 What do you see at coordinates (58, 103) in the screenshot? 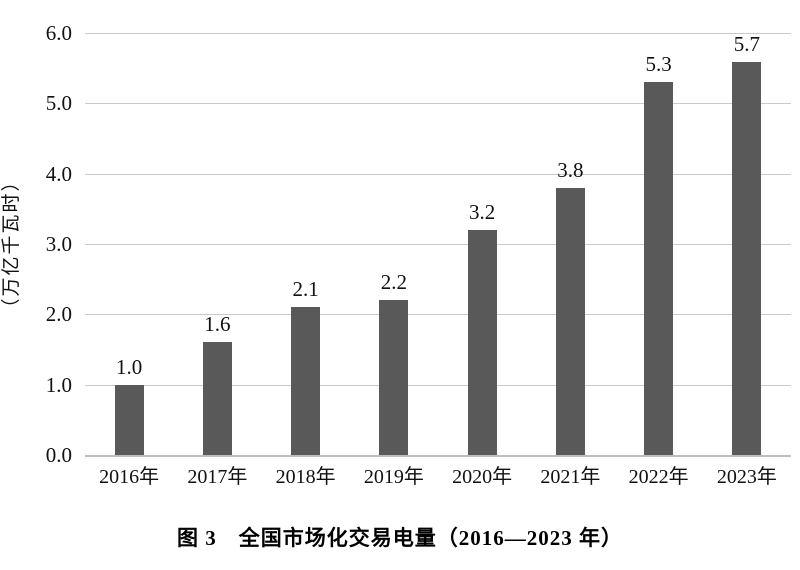
I see `y-tick-label: 5.0` at bounding box center [58, 103].